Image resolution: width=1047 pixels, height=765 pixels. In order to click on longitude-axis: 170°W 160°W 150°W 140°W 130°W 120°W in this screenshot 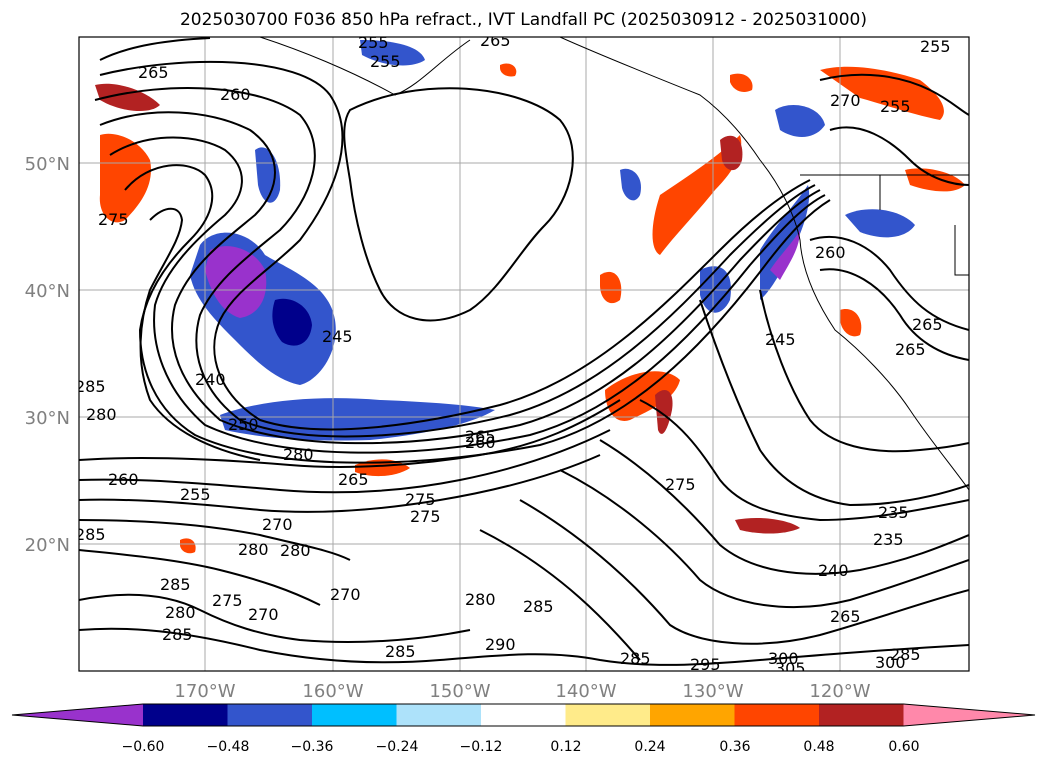, I will do `click(522, 691)`.